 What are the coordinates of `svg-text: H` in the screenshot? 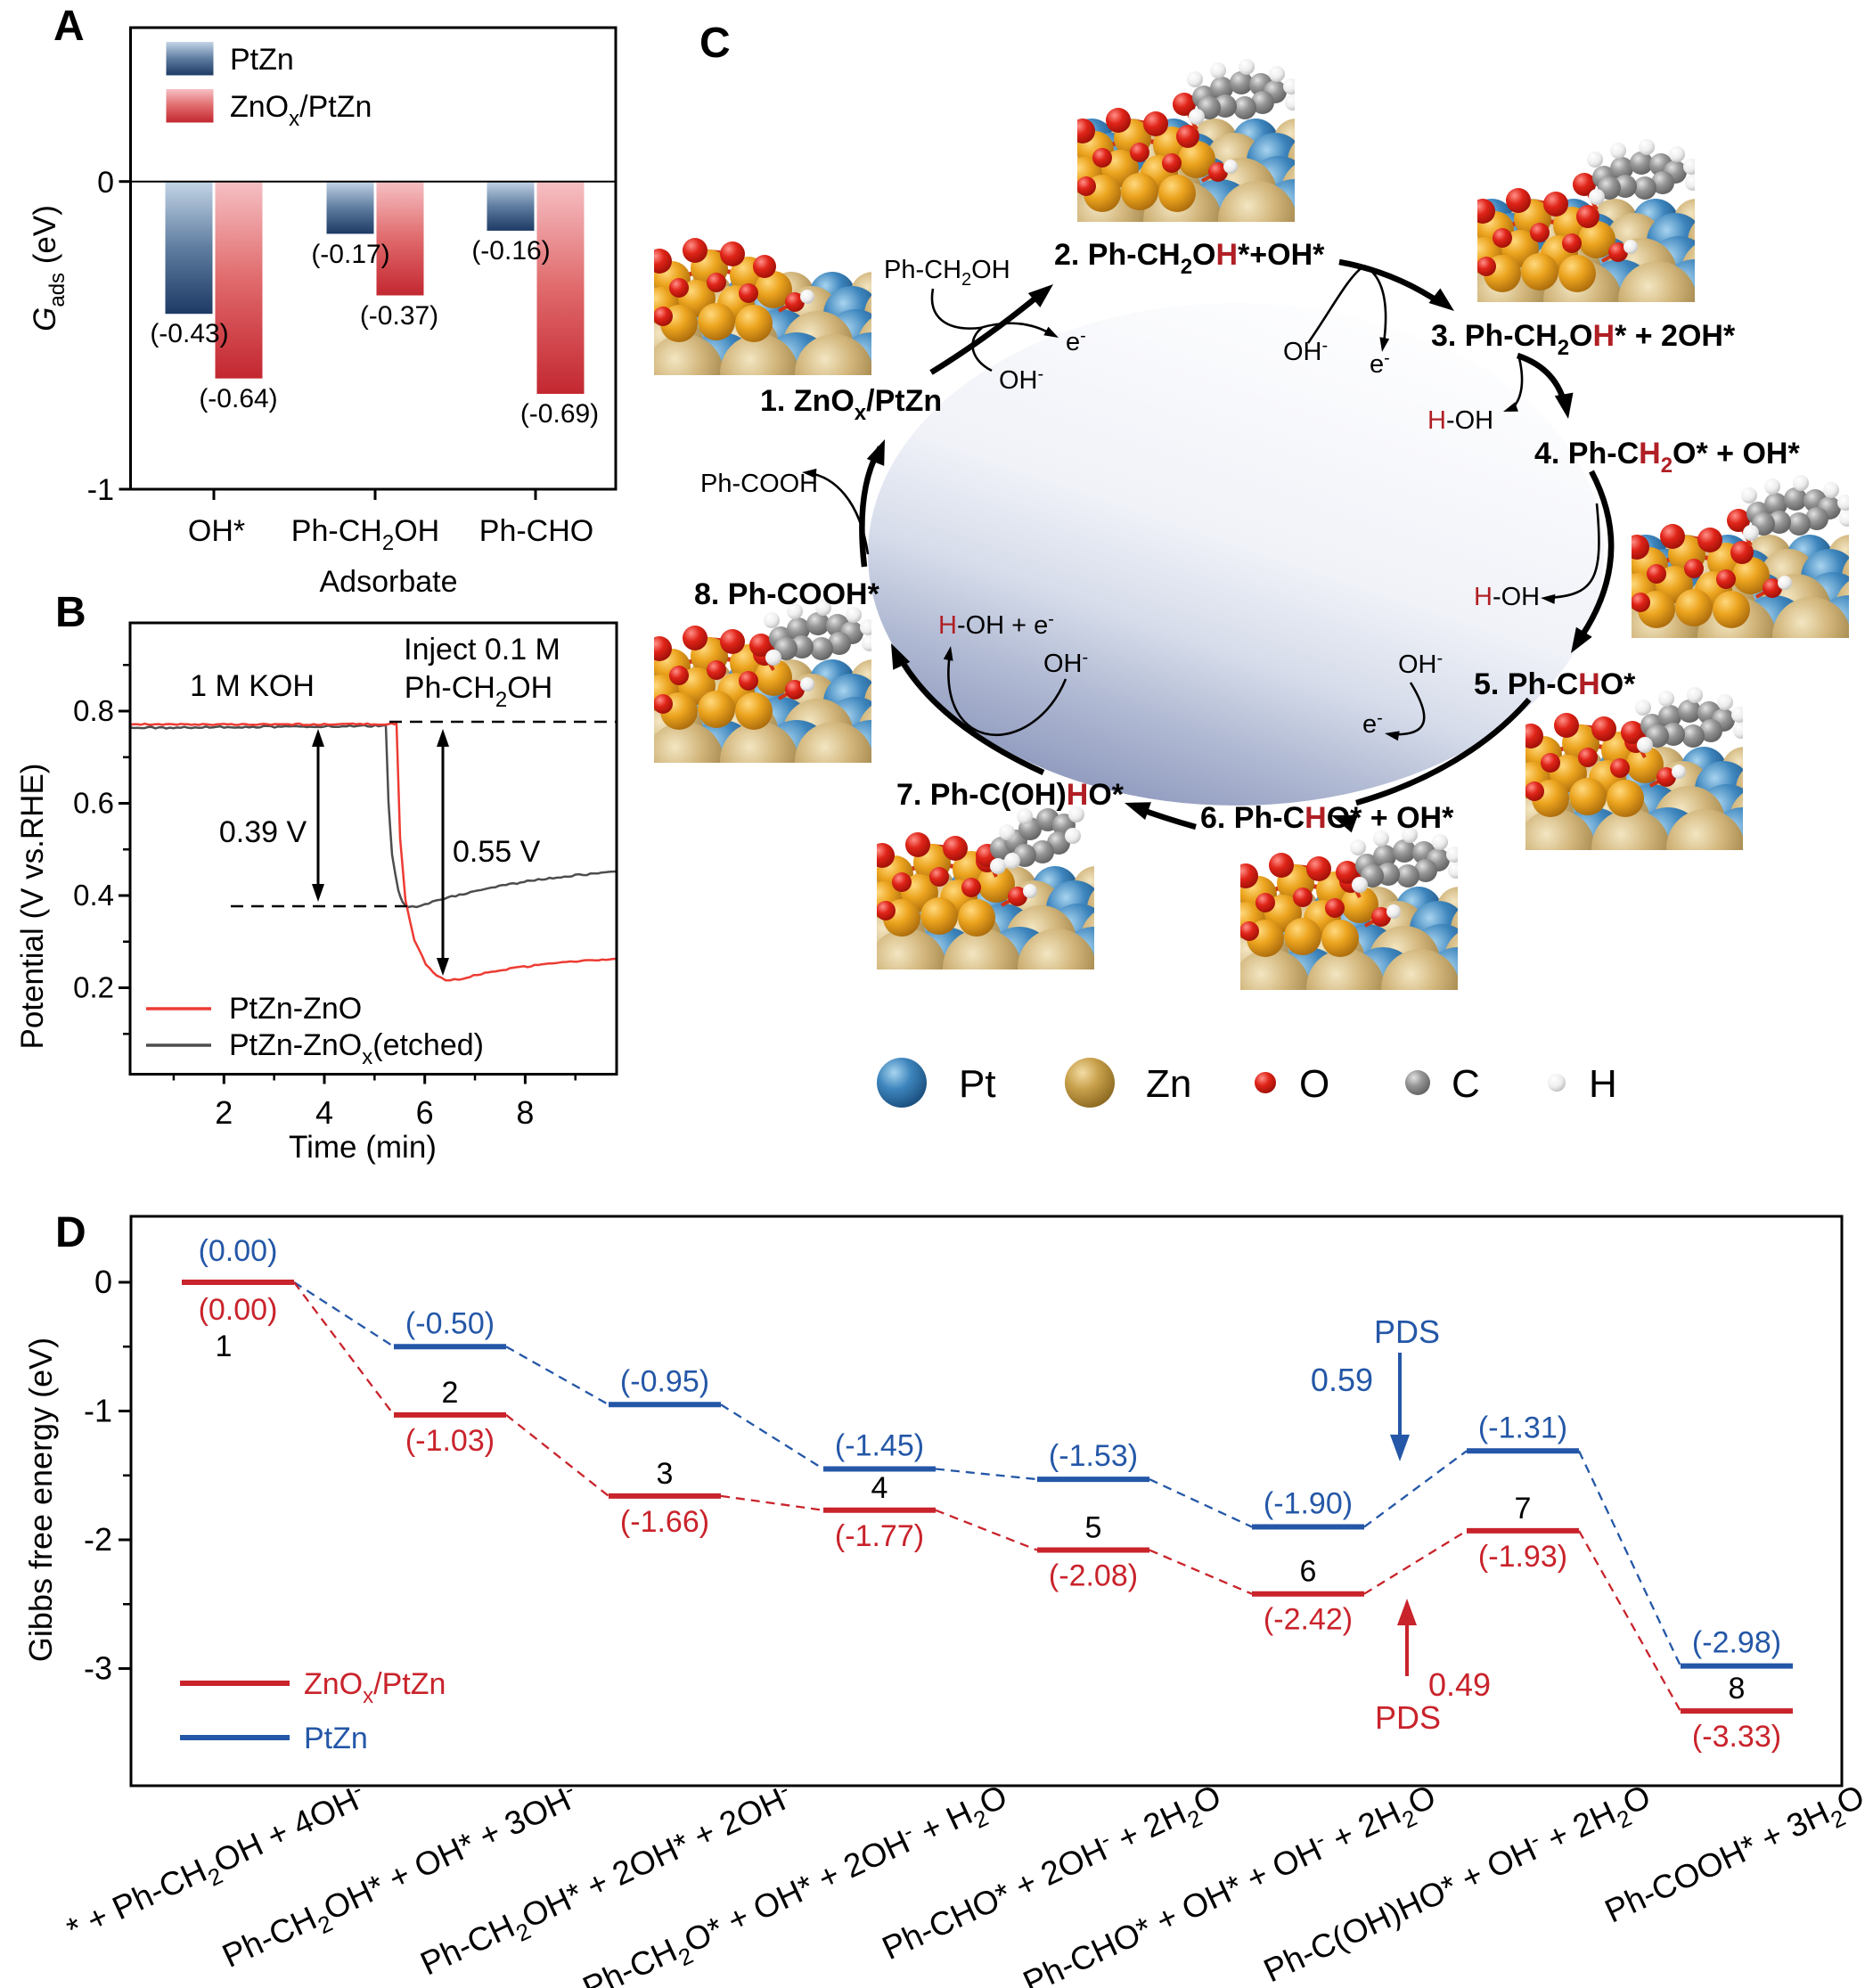 It's located at (1603, 1084).